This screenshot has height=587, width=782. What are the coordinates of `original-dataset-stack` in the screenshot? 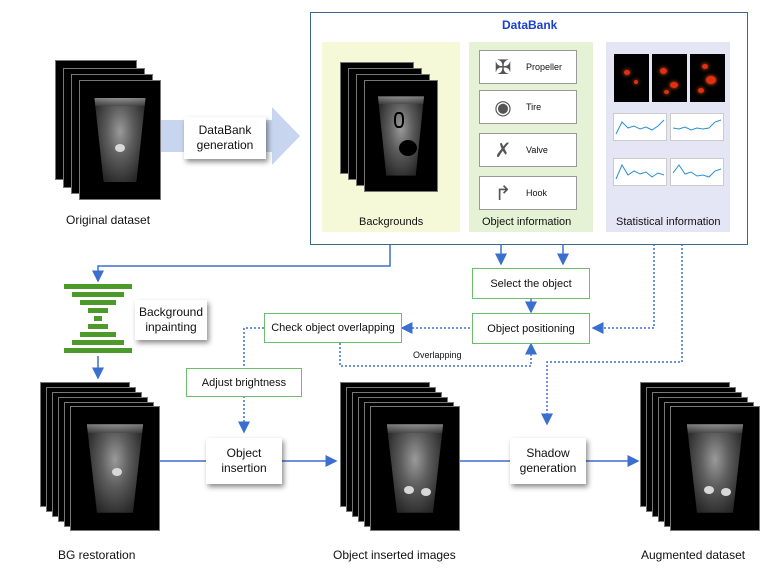 It's located at (110, 130).